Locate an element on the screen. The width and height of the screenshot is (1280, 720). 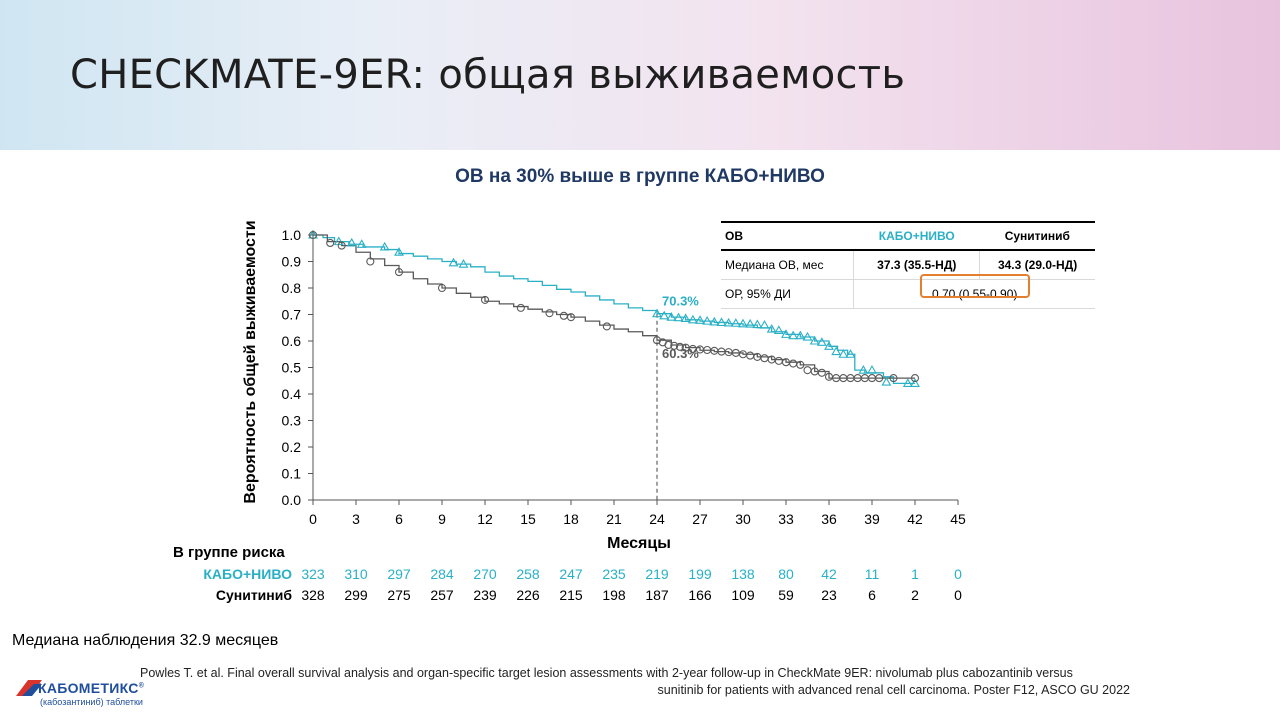
risk-cell: 323 is located at coordinates (313, 574).